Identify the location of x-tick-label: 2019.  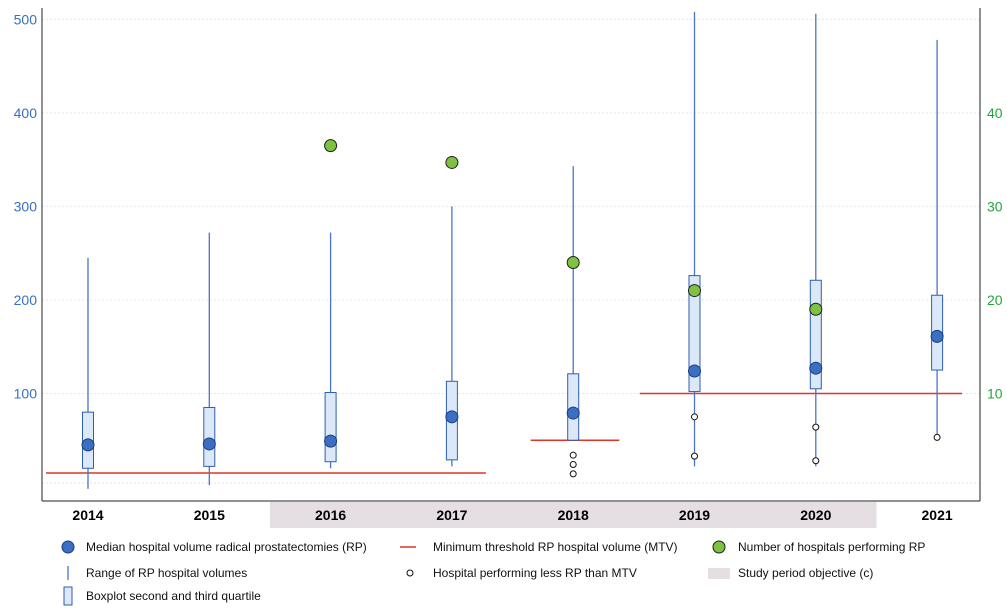
(694, 515).